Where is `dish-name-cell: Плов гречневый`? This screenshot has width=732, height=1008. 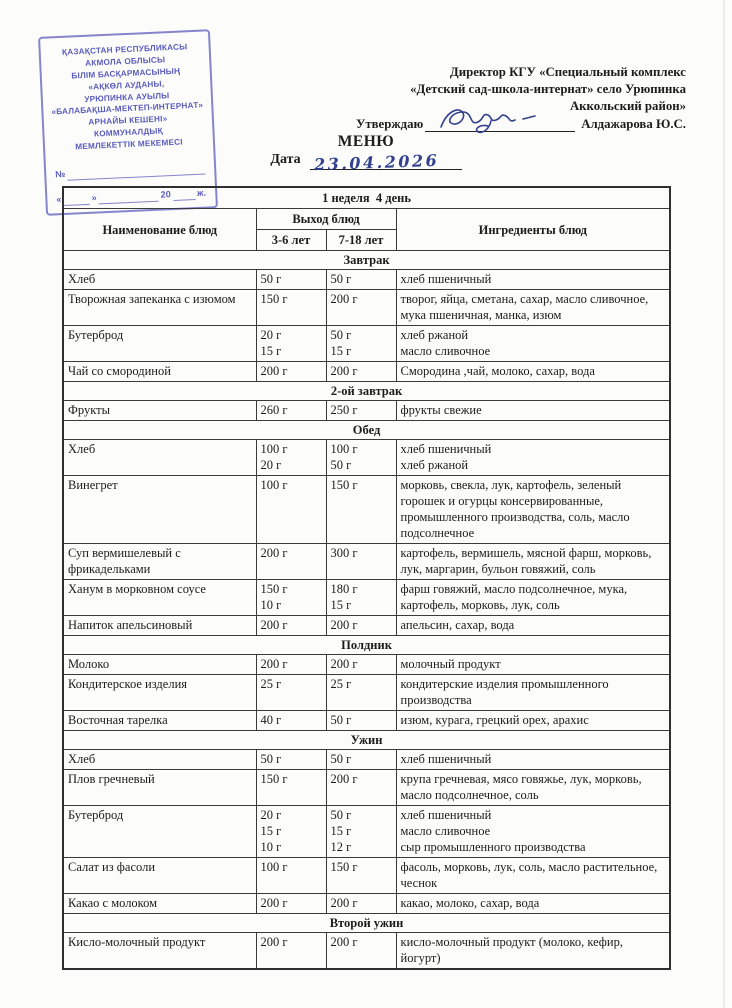
dish-name-cell: Плов гречневый is located at coordinates (159, 787).